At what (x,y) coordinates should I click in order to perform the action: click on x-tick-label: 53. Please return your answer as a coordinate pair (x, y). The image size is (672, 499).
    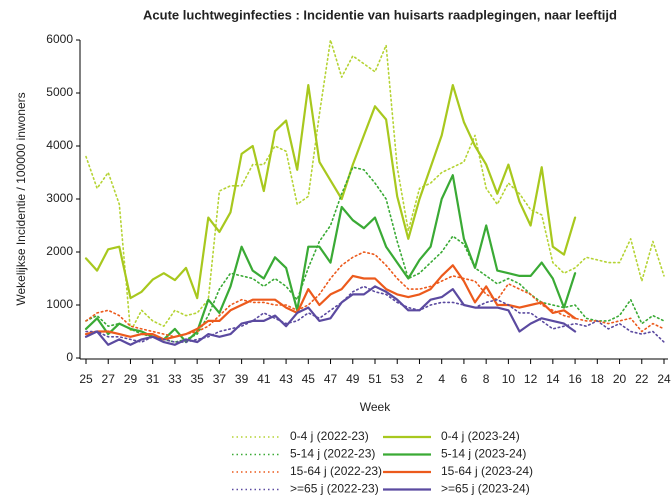
    Looking at the image, I should click on (398, 379).